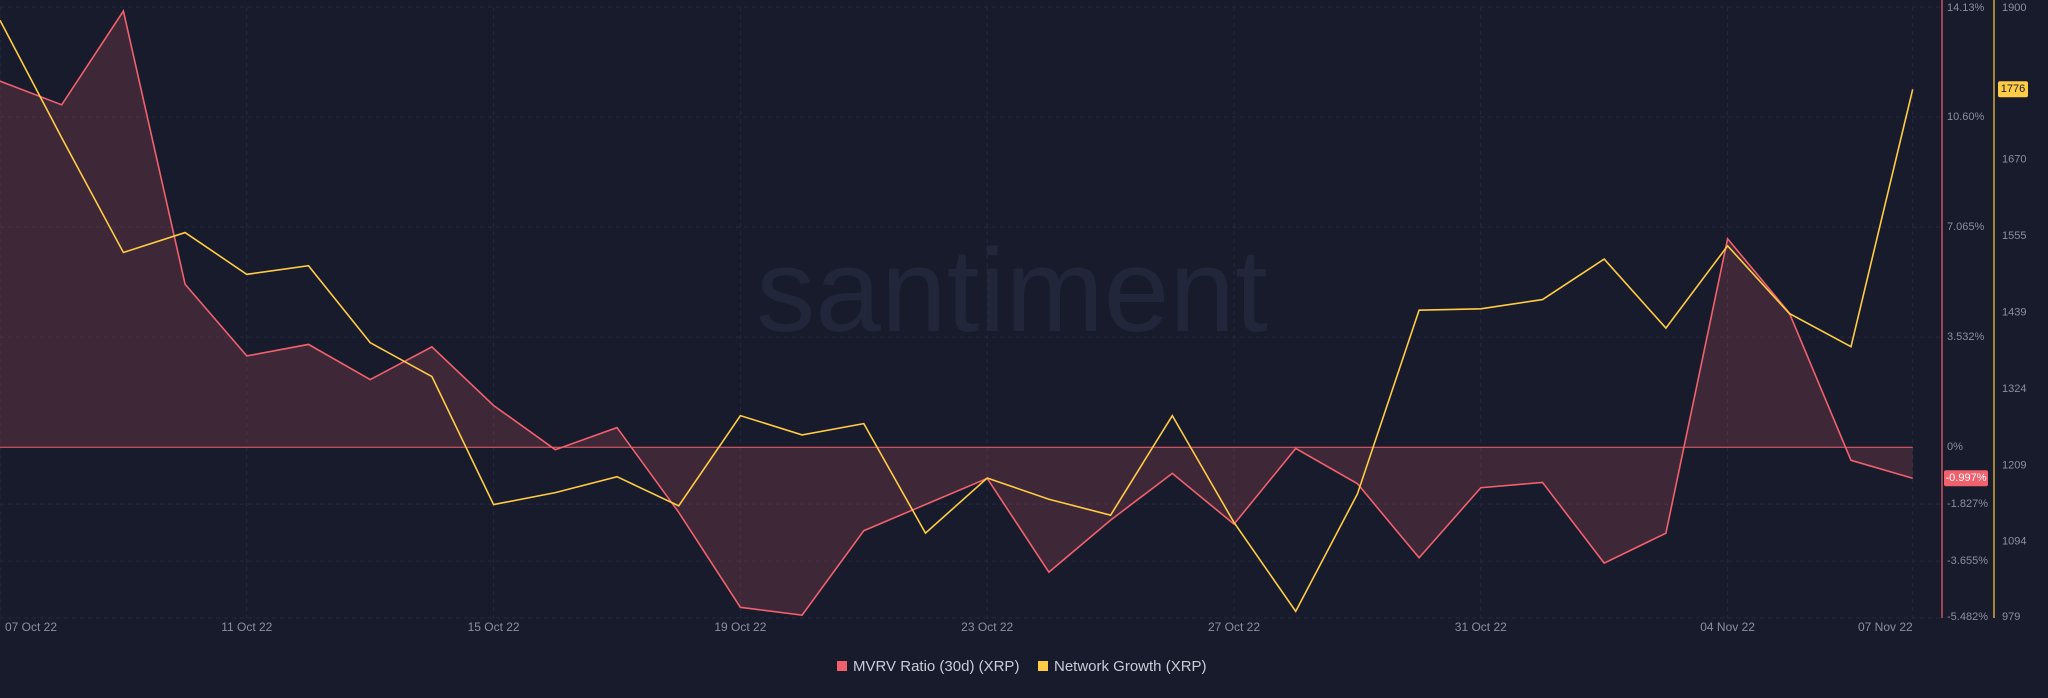 The image size is (2048, 698). What do you see at coordinates (1130, 666) in the screenshot?
I see `legend-label: Network Growth (XRP)` at bounding box center [1130, 666].